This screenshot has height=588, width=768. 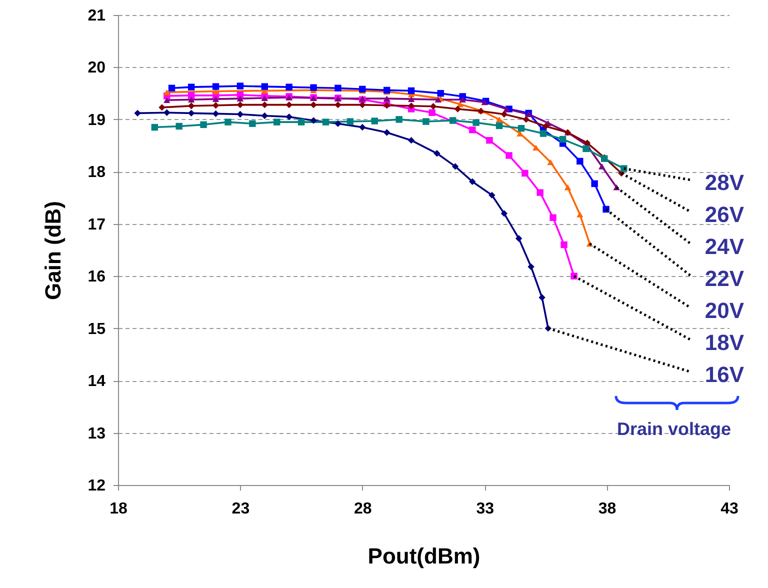 I want to click on text: 26V, so click(x=724, y=214).